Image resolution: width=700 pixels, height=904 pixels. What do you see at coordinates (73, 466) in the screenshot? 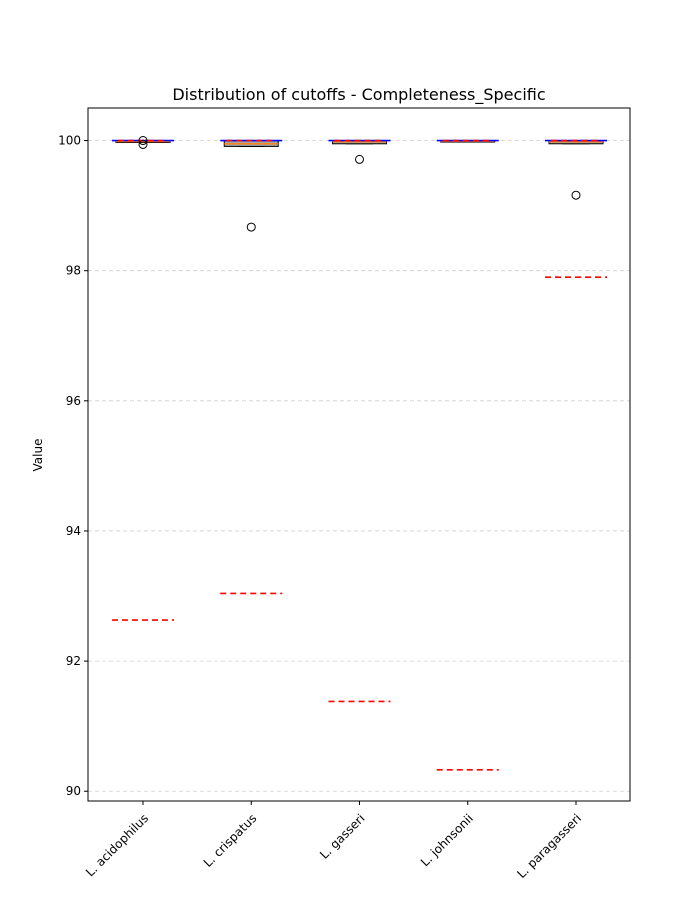
I see `y-axis: 90 92 94 96 98 100` at bounding box center [73, 466].